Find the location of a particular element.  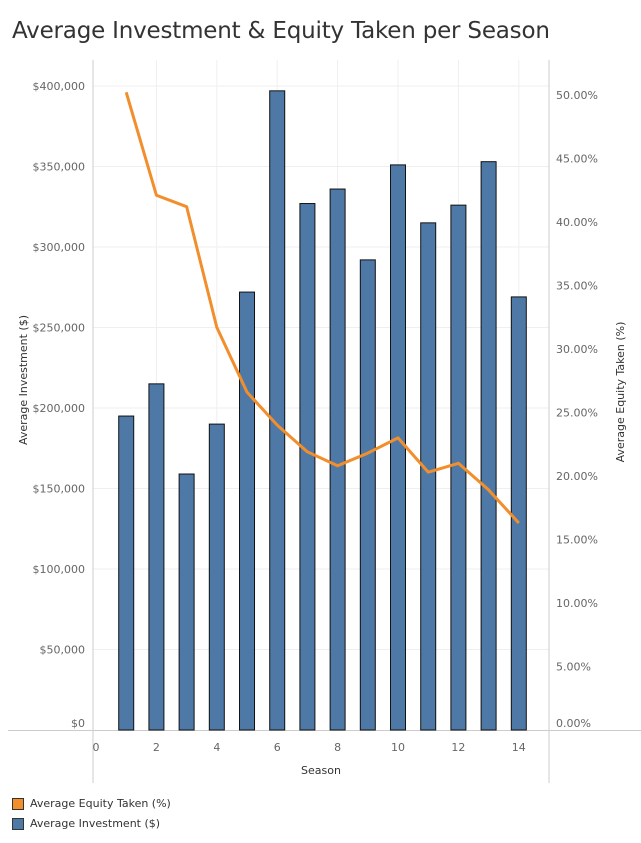

y-axis-right-title: Average Equity Taken (%) is located at coordinates (620, 392).